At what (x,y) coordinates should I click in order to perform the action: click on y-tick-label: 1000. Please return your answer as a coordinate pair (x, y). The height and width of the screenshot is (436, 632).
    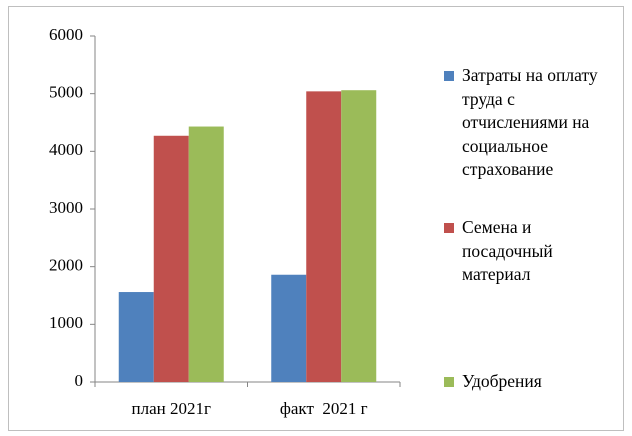
    Looking at the image, I should click on (66, 322).